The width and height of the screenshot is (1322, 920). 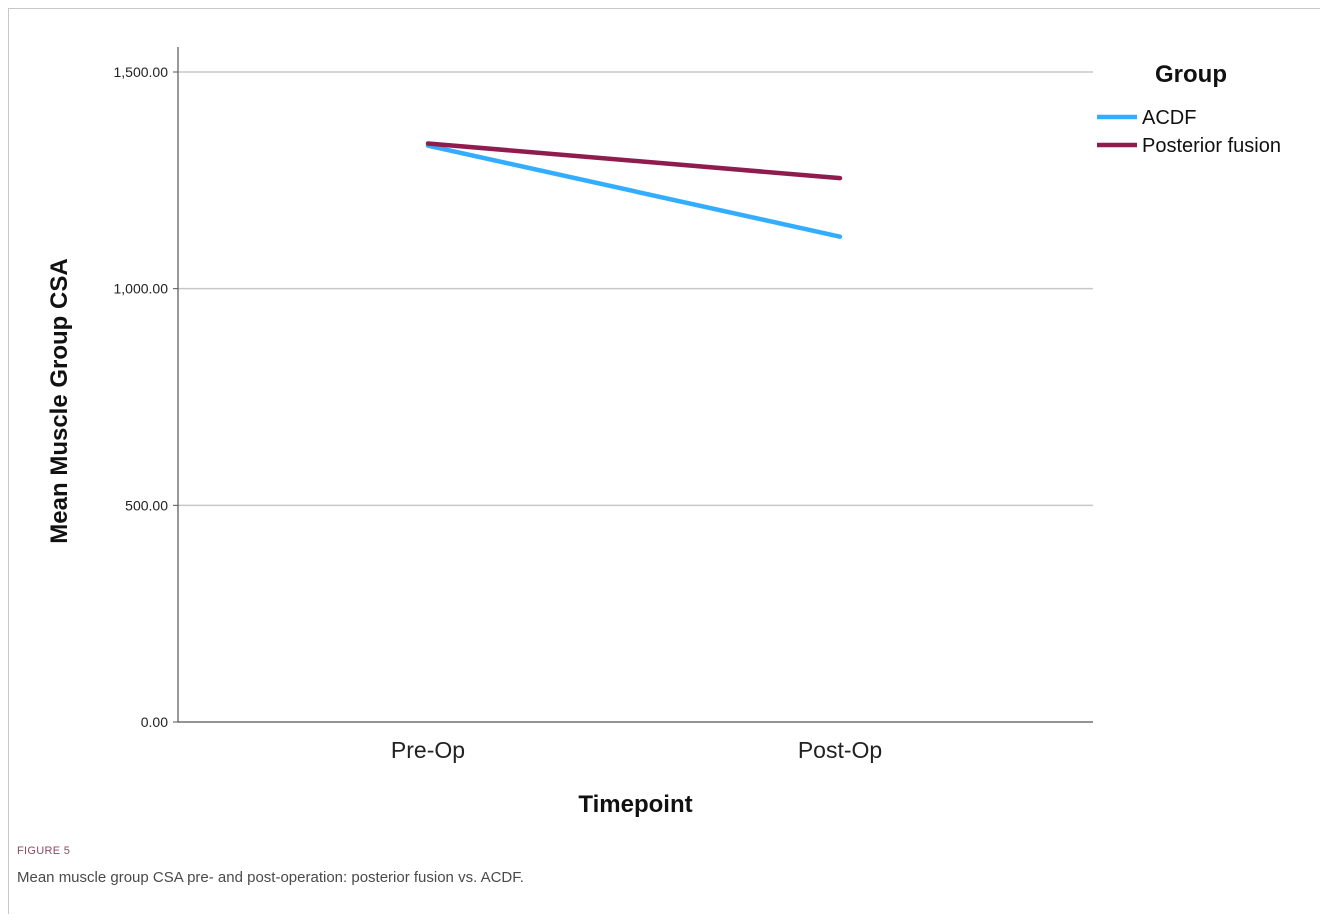 What do you see at coordinates (1211, 146) in the screenshot?
I see `legend-label: Posterior fusion` at bounding box center [1211, 146].